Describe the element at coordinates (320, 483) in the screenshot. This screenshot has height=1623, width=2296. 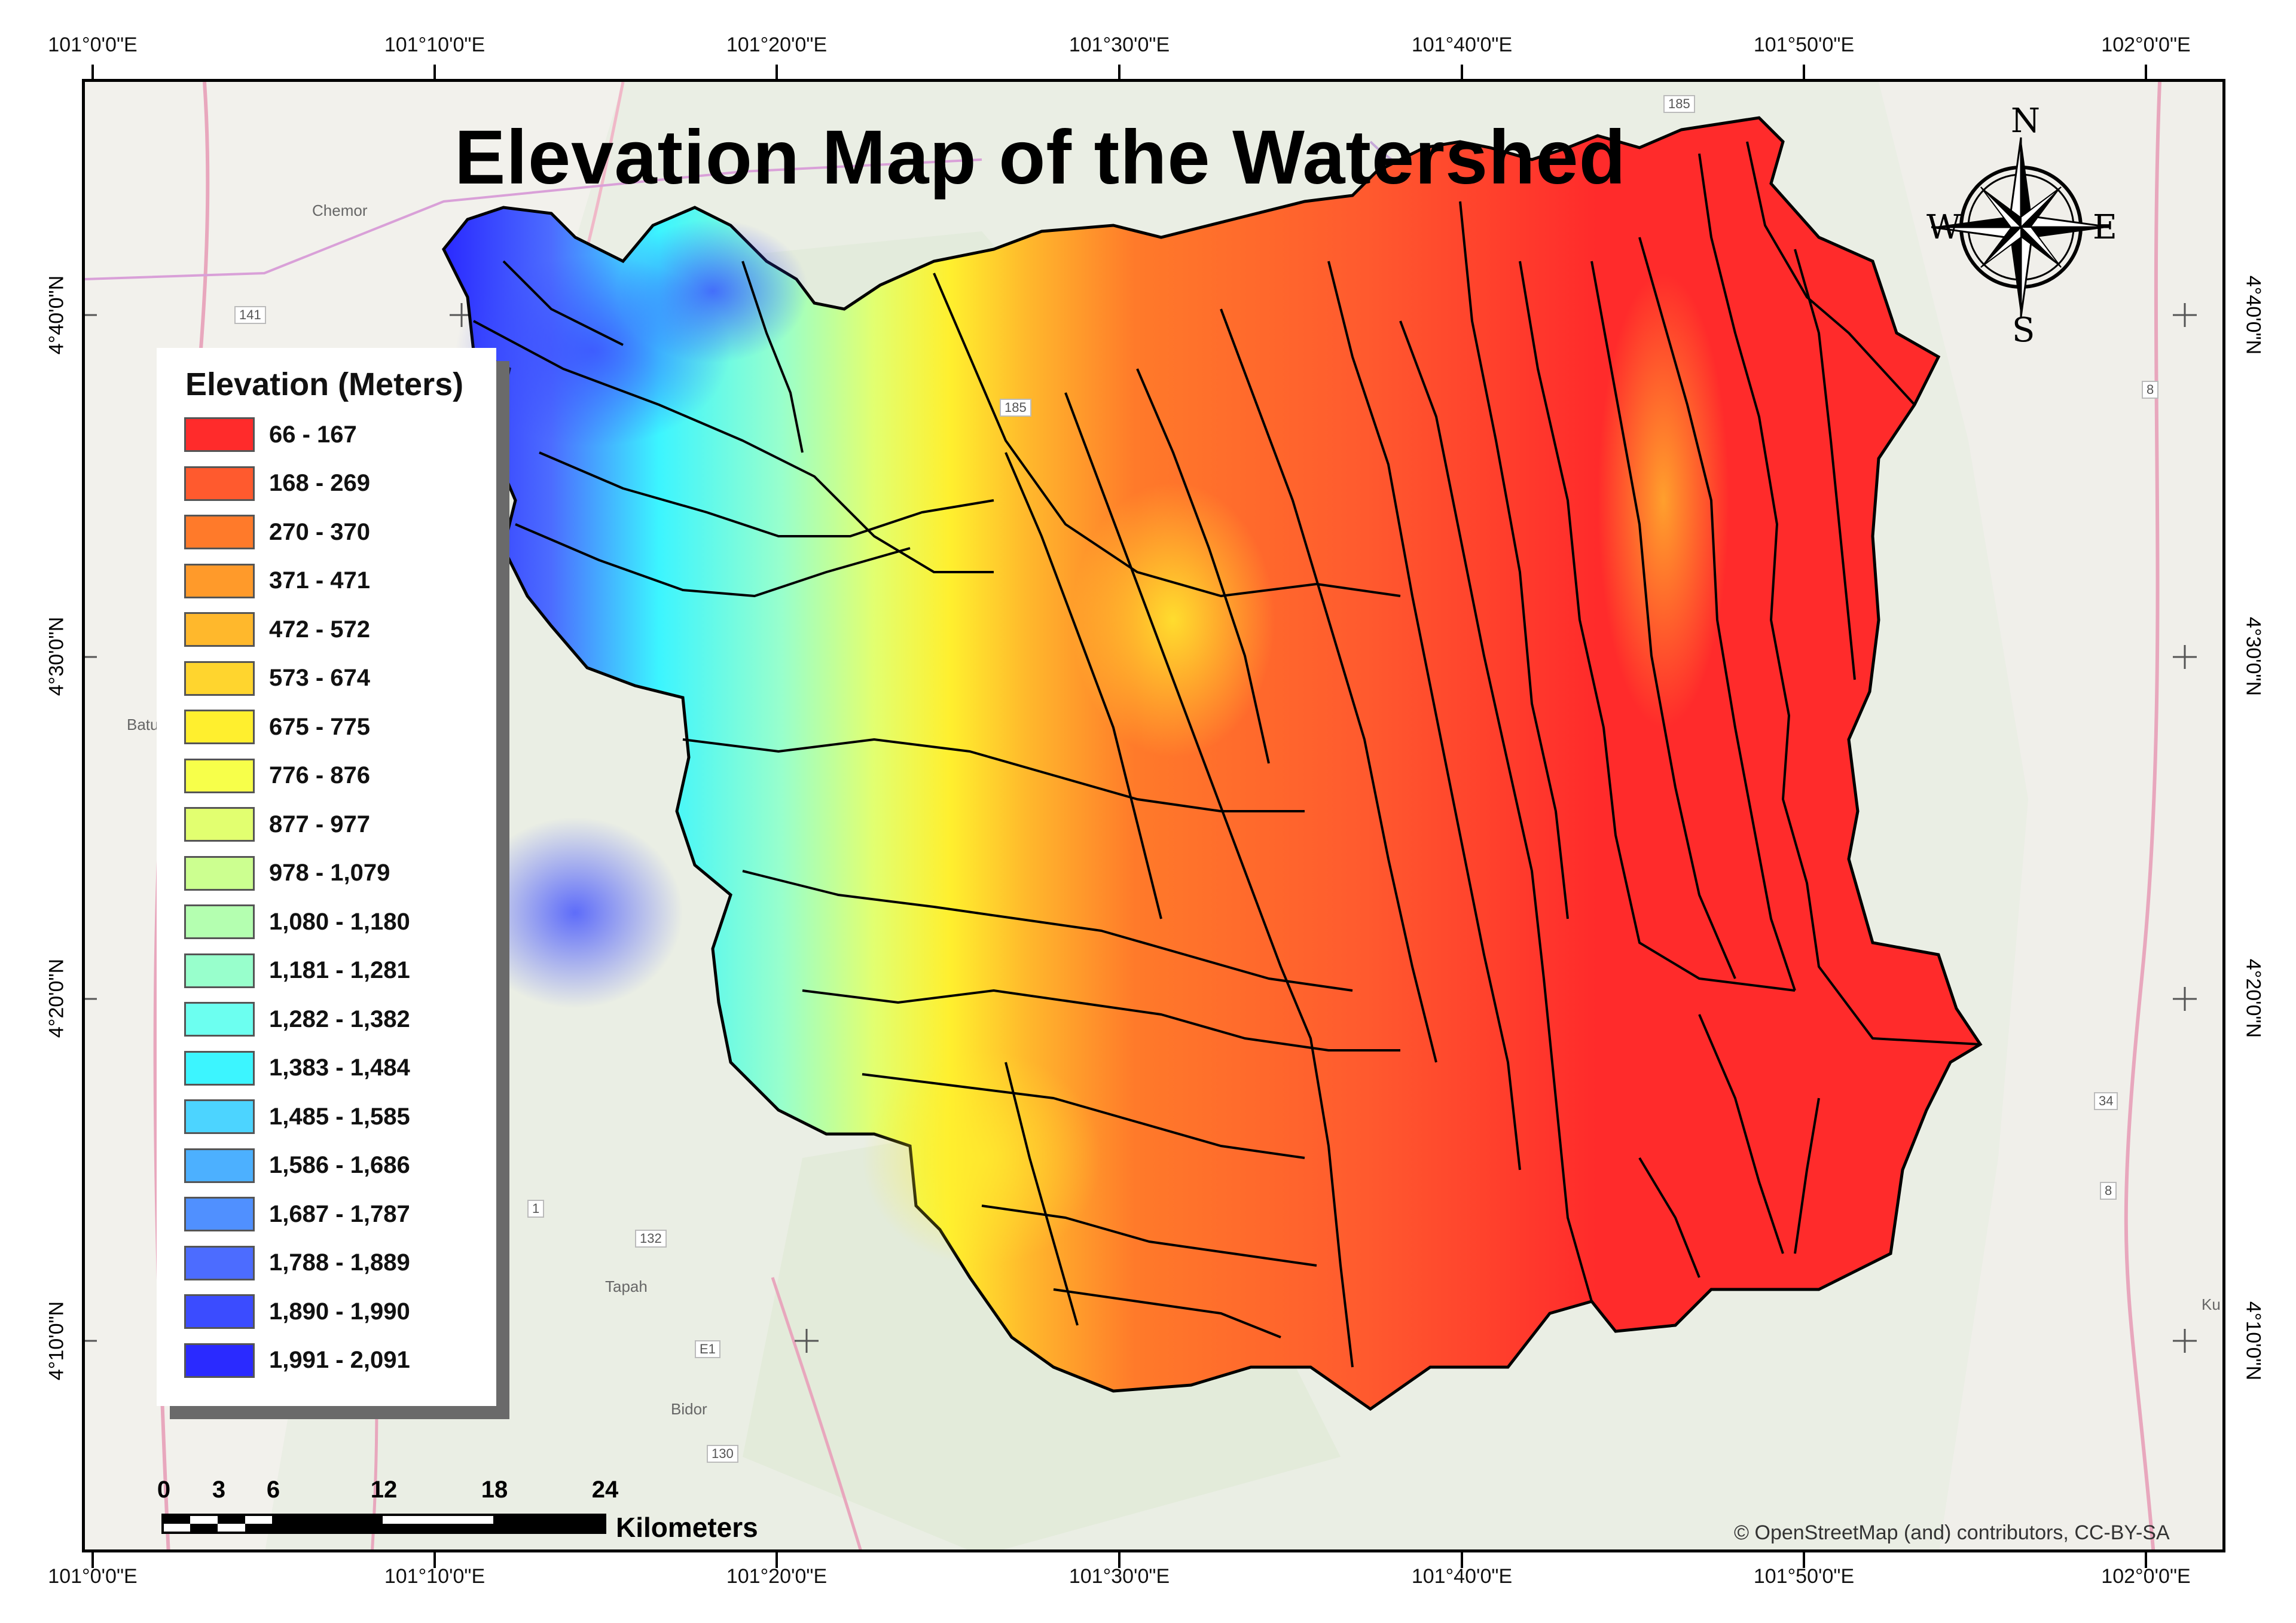
I see `legend-label: 168 - 269` at that location.